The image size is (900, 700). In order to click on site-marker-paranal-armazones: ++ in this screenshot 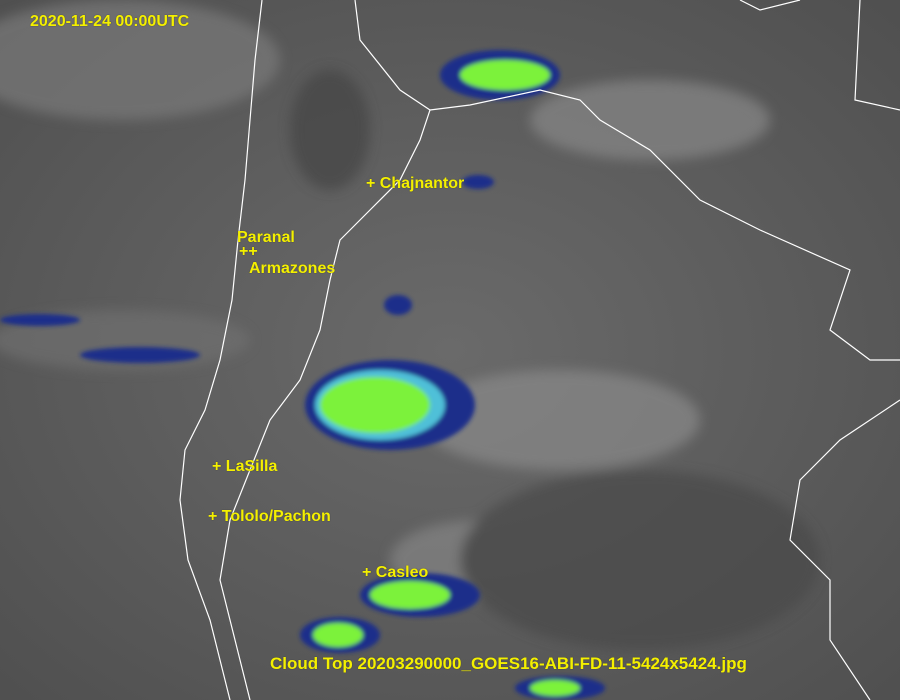, I will do `click(248, 251)`.